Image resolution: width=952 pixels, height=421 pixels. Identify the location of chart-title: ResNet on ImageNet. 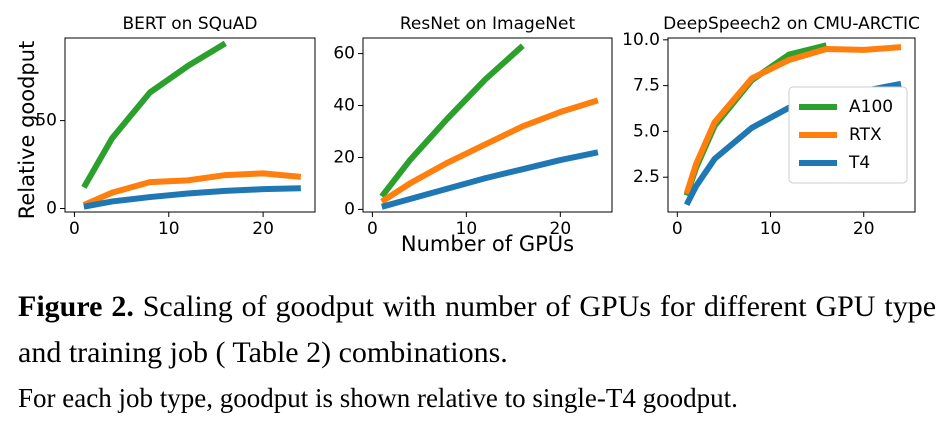
(488, 24).